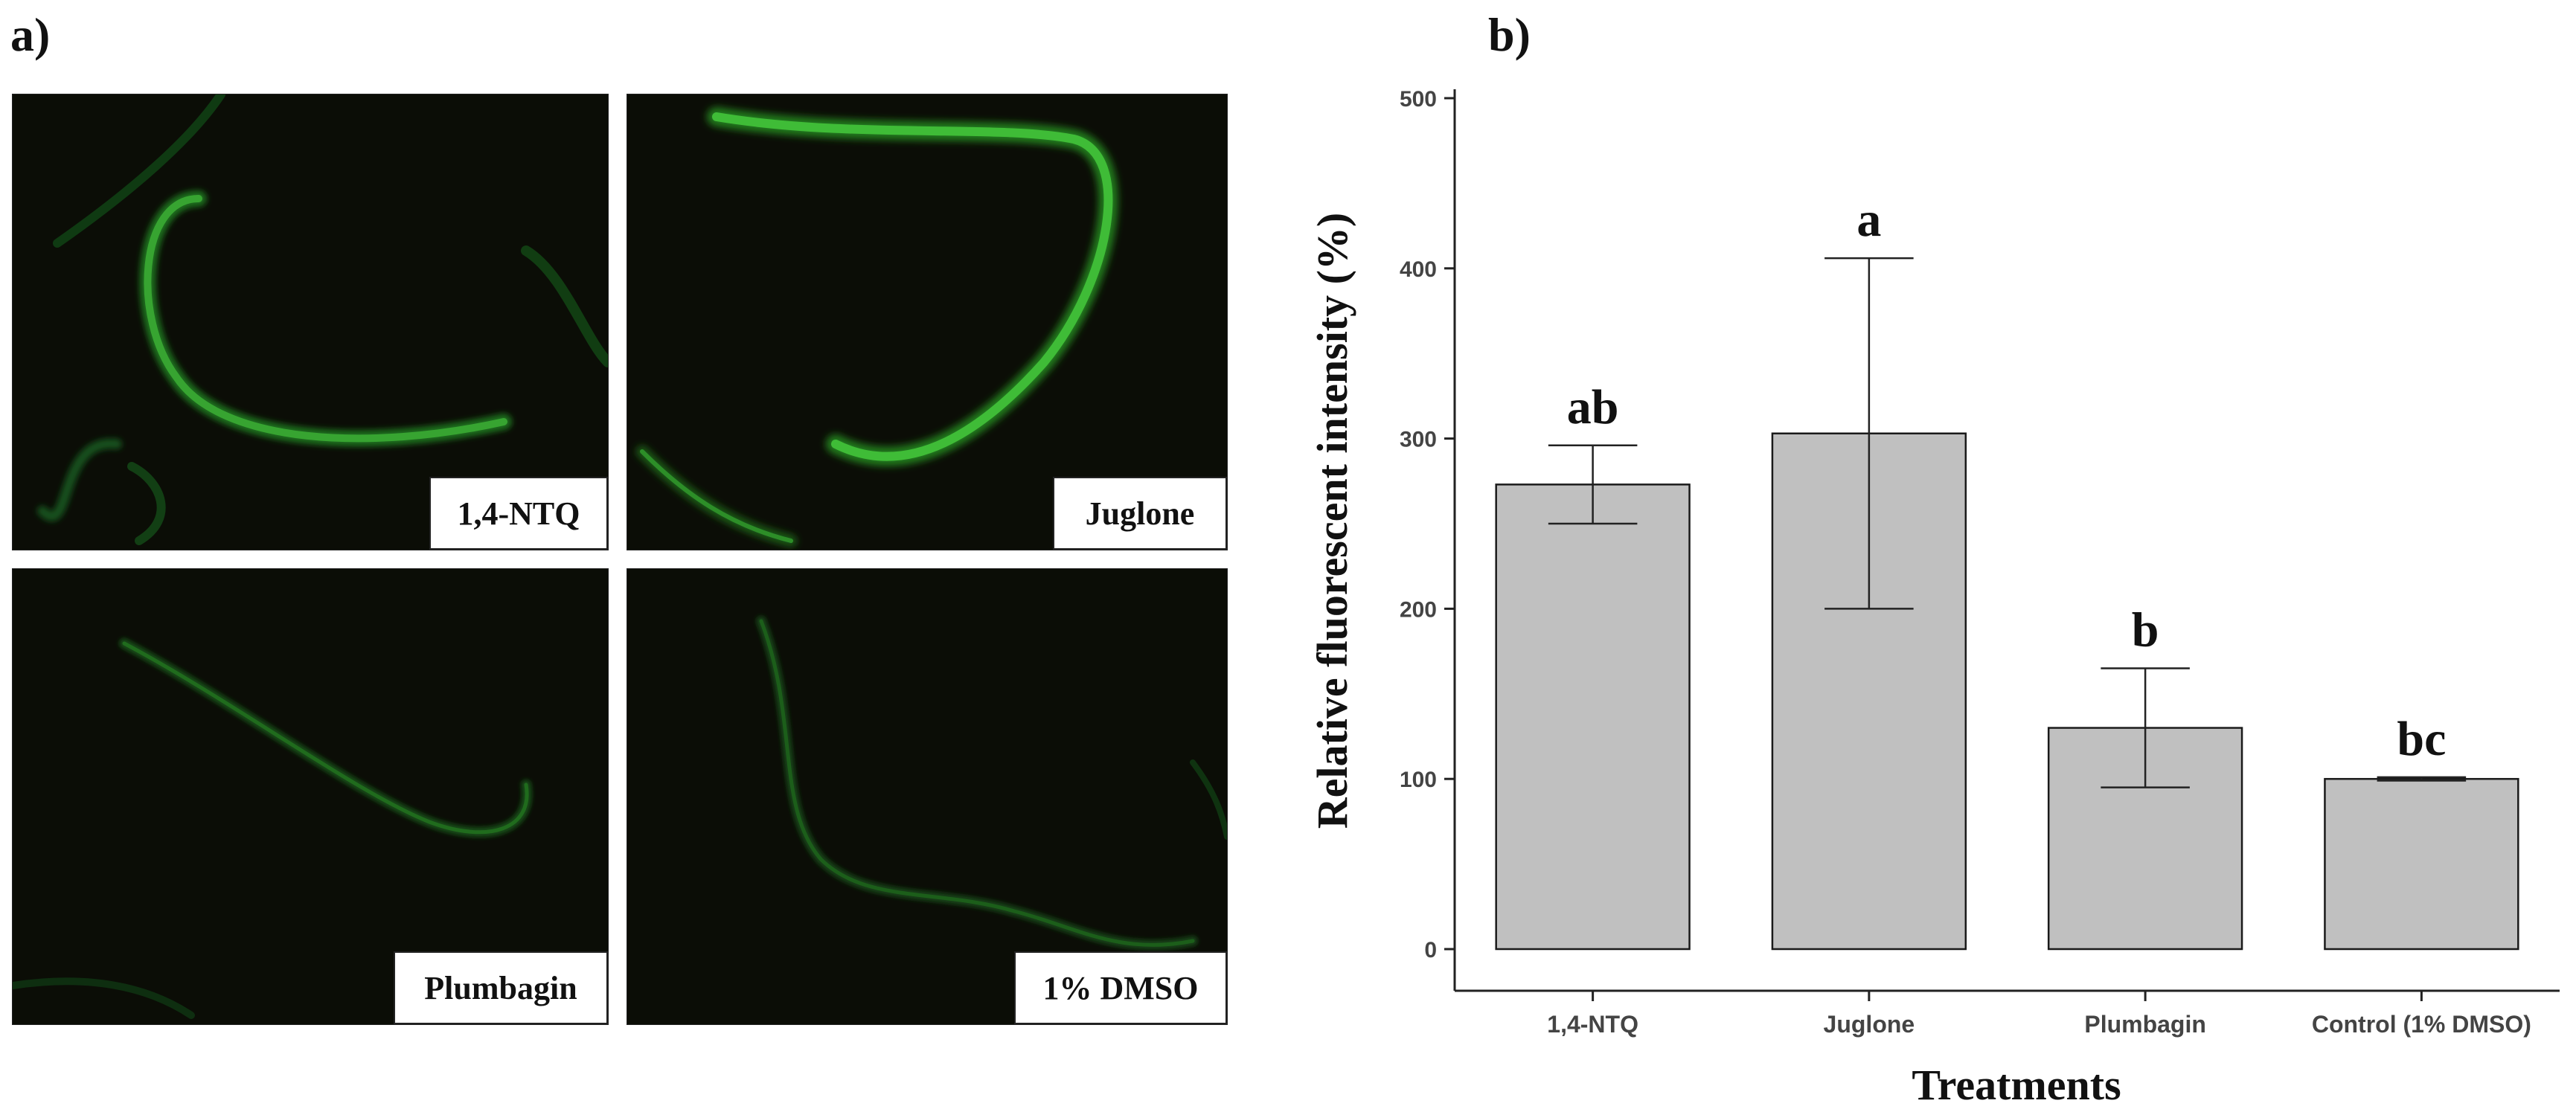  What do you see at coordinates (2422, 1024) in the screenshot?
I see `x-tick-label: Control (1% DMSO)` at bounding box center [2422, 1024].